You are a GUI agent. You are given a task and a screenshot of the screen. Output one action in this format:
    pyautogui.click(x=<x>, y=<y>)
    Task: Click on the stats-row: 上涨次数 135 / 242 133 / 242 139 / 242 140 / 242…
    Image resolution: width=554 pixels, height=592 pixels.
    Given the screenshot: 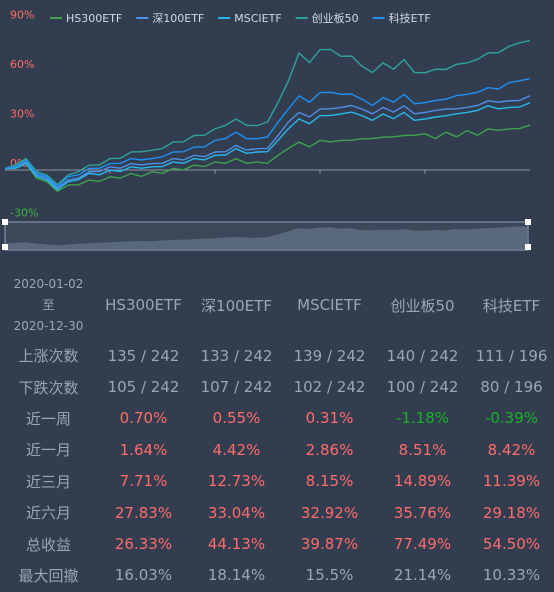 What is the action you would take?
    pyautogui.click(x=277, y=355)
    